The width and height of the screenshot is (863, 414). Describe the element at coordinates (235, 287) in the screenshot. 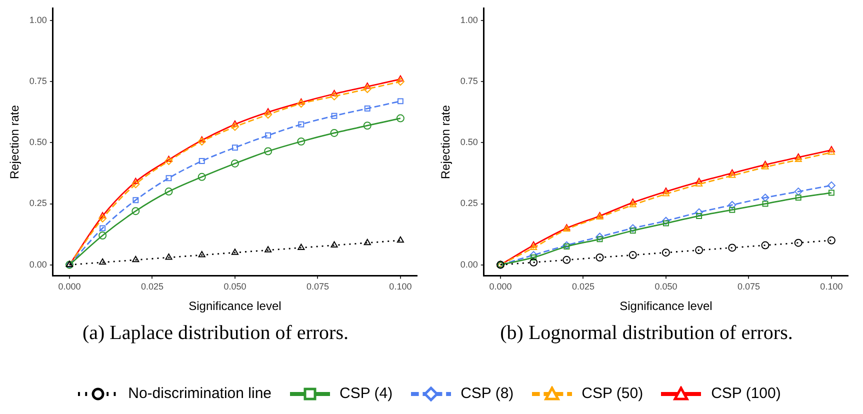

I see `x-tick-label: 0.050` at that location.